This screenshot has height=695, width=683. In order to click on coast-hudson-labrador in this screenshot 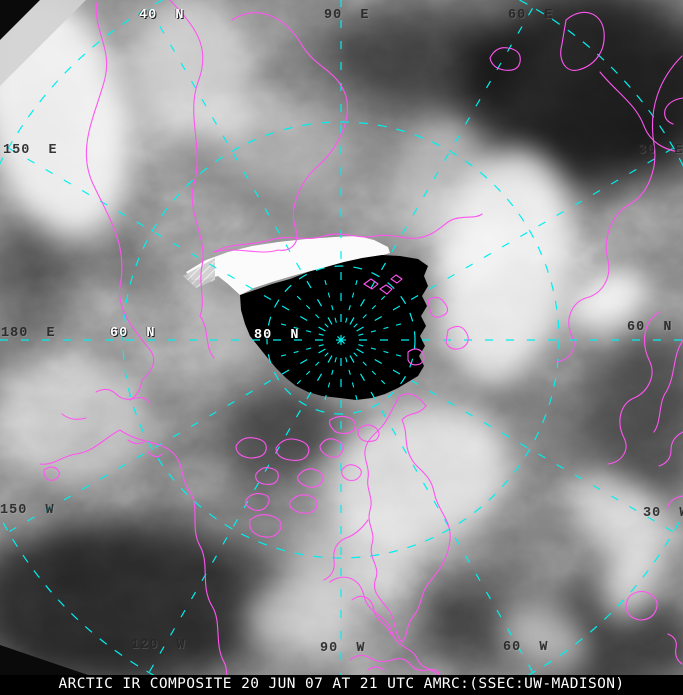, I will do `click(384, 625)`.